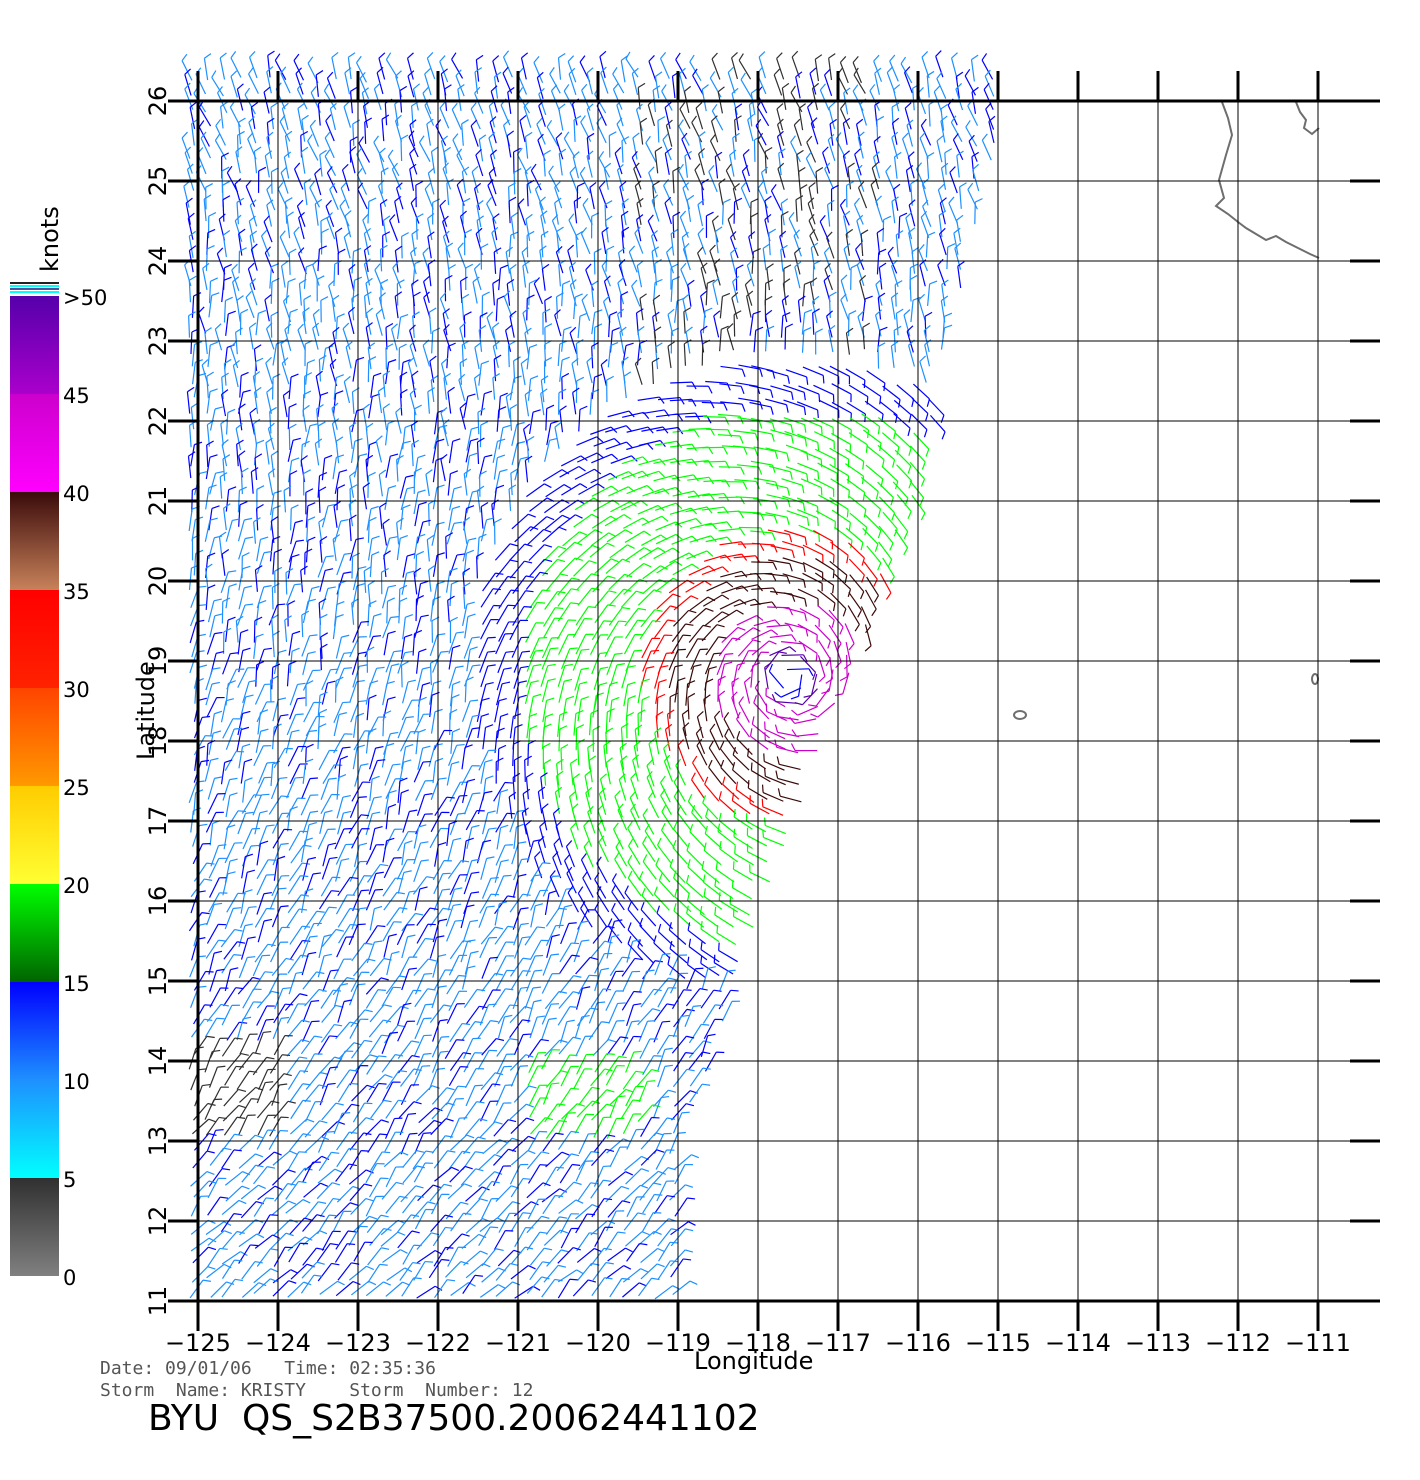 This screenshot has width=1420, height=1480. What do you see at coordinates (76, 788) in the screenshot?
I see `colorbar-tick-label: 25` at bounding box center [76, 788].